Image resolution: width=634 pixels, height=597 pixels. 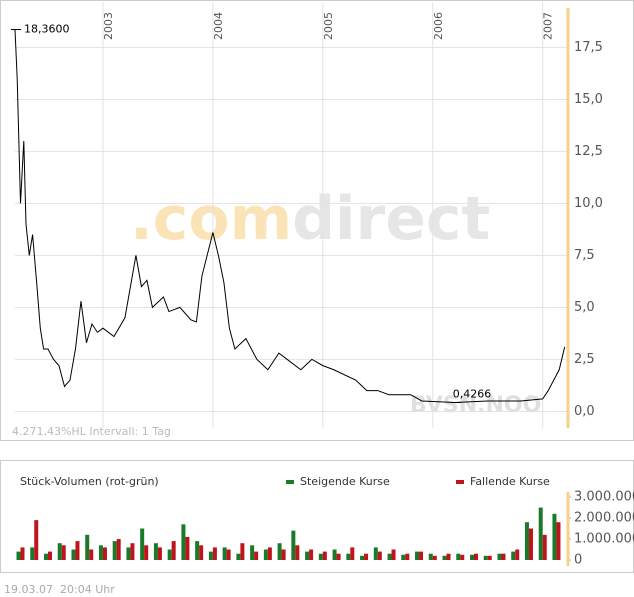 What do you see at coordinates (578, 560) in the screenshot?
I see `y-tick-label: 0` at bounding box center [578, 560].